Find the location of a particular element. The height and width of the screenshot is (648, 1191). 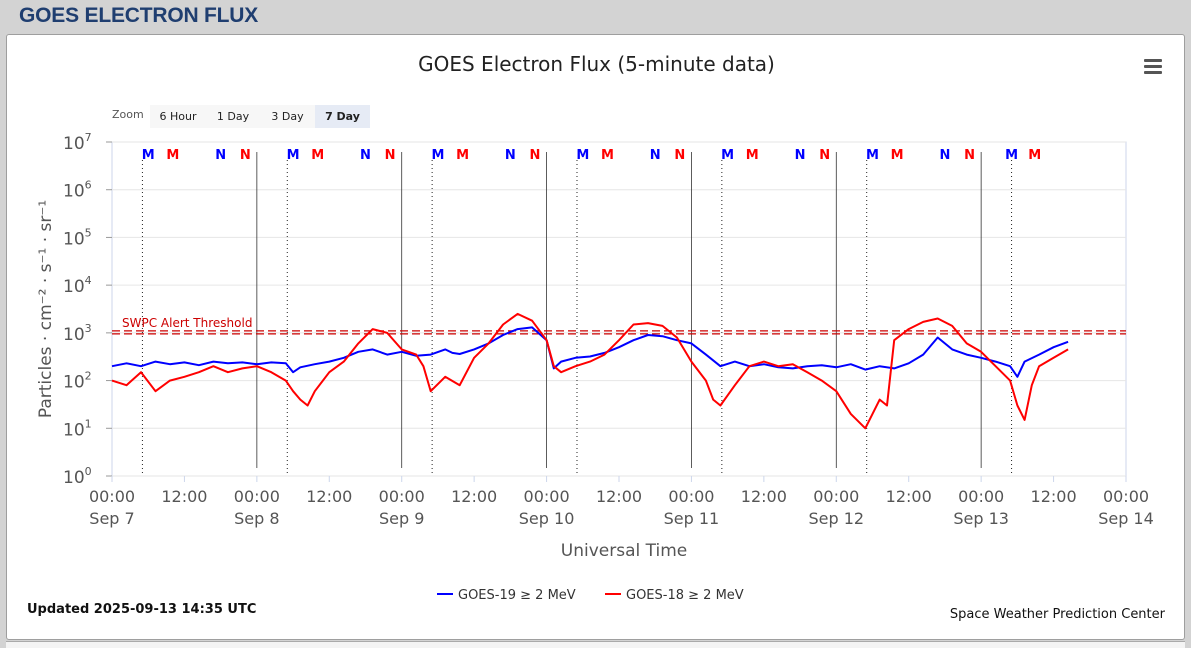

x-tick-date-label: Sep 7 is located at coordinates (111, 518).